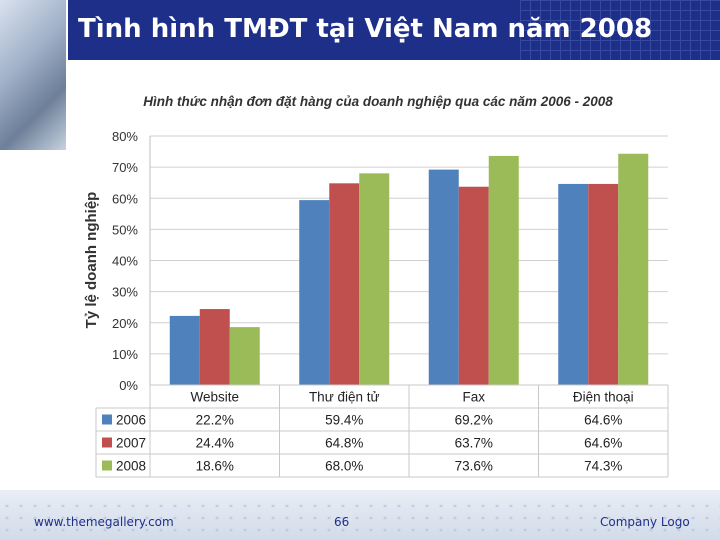  Describe the element at coordinates (473, 397) in the screenshot. I see `category-label: Fax` at that location.